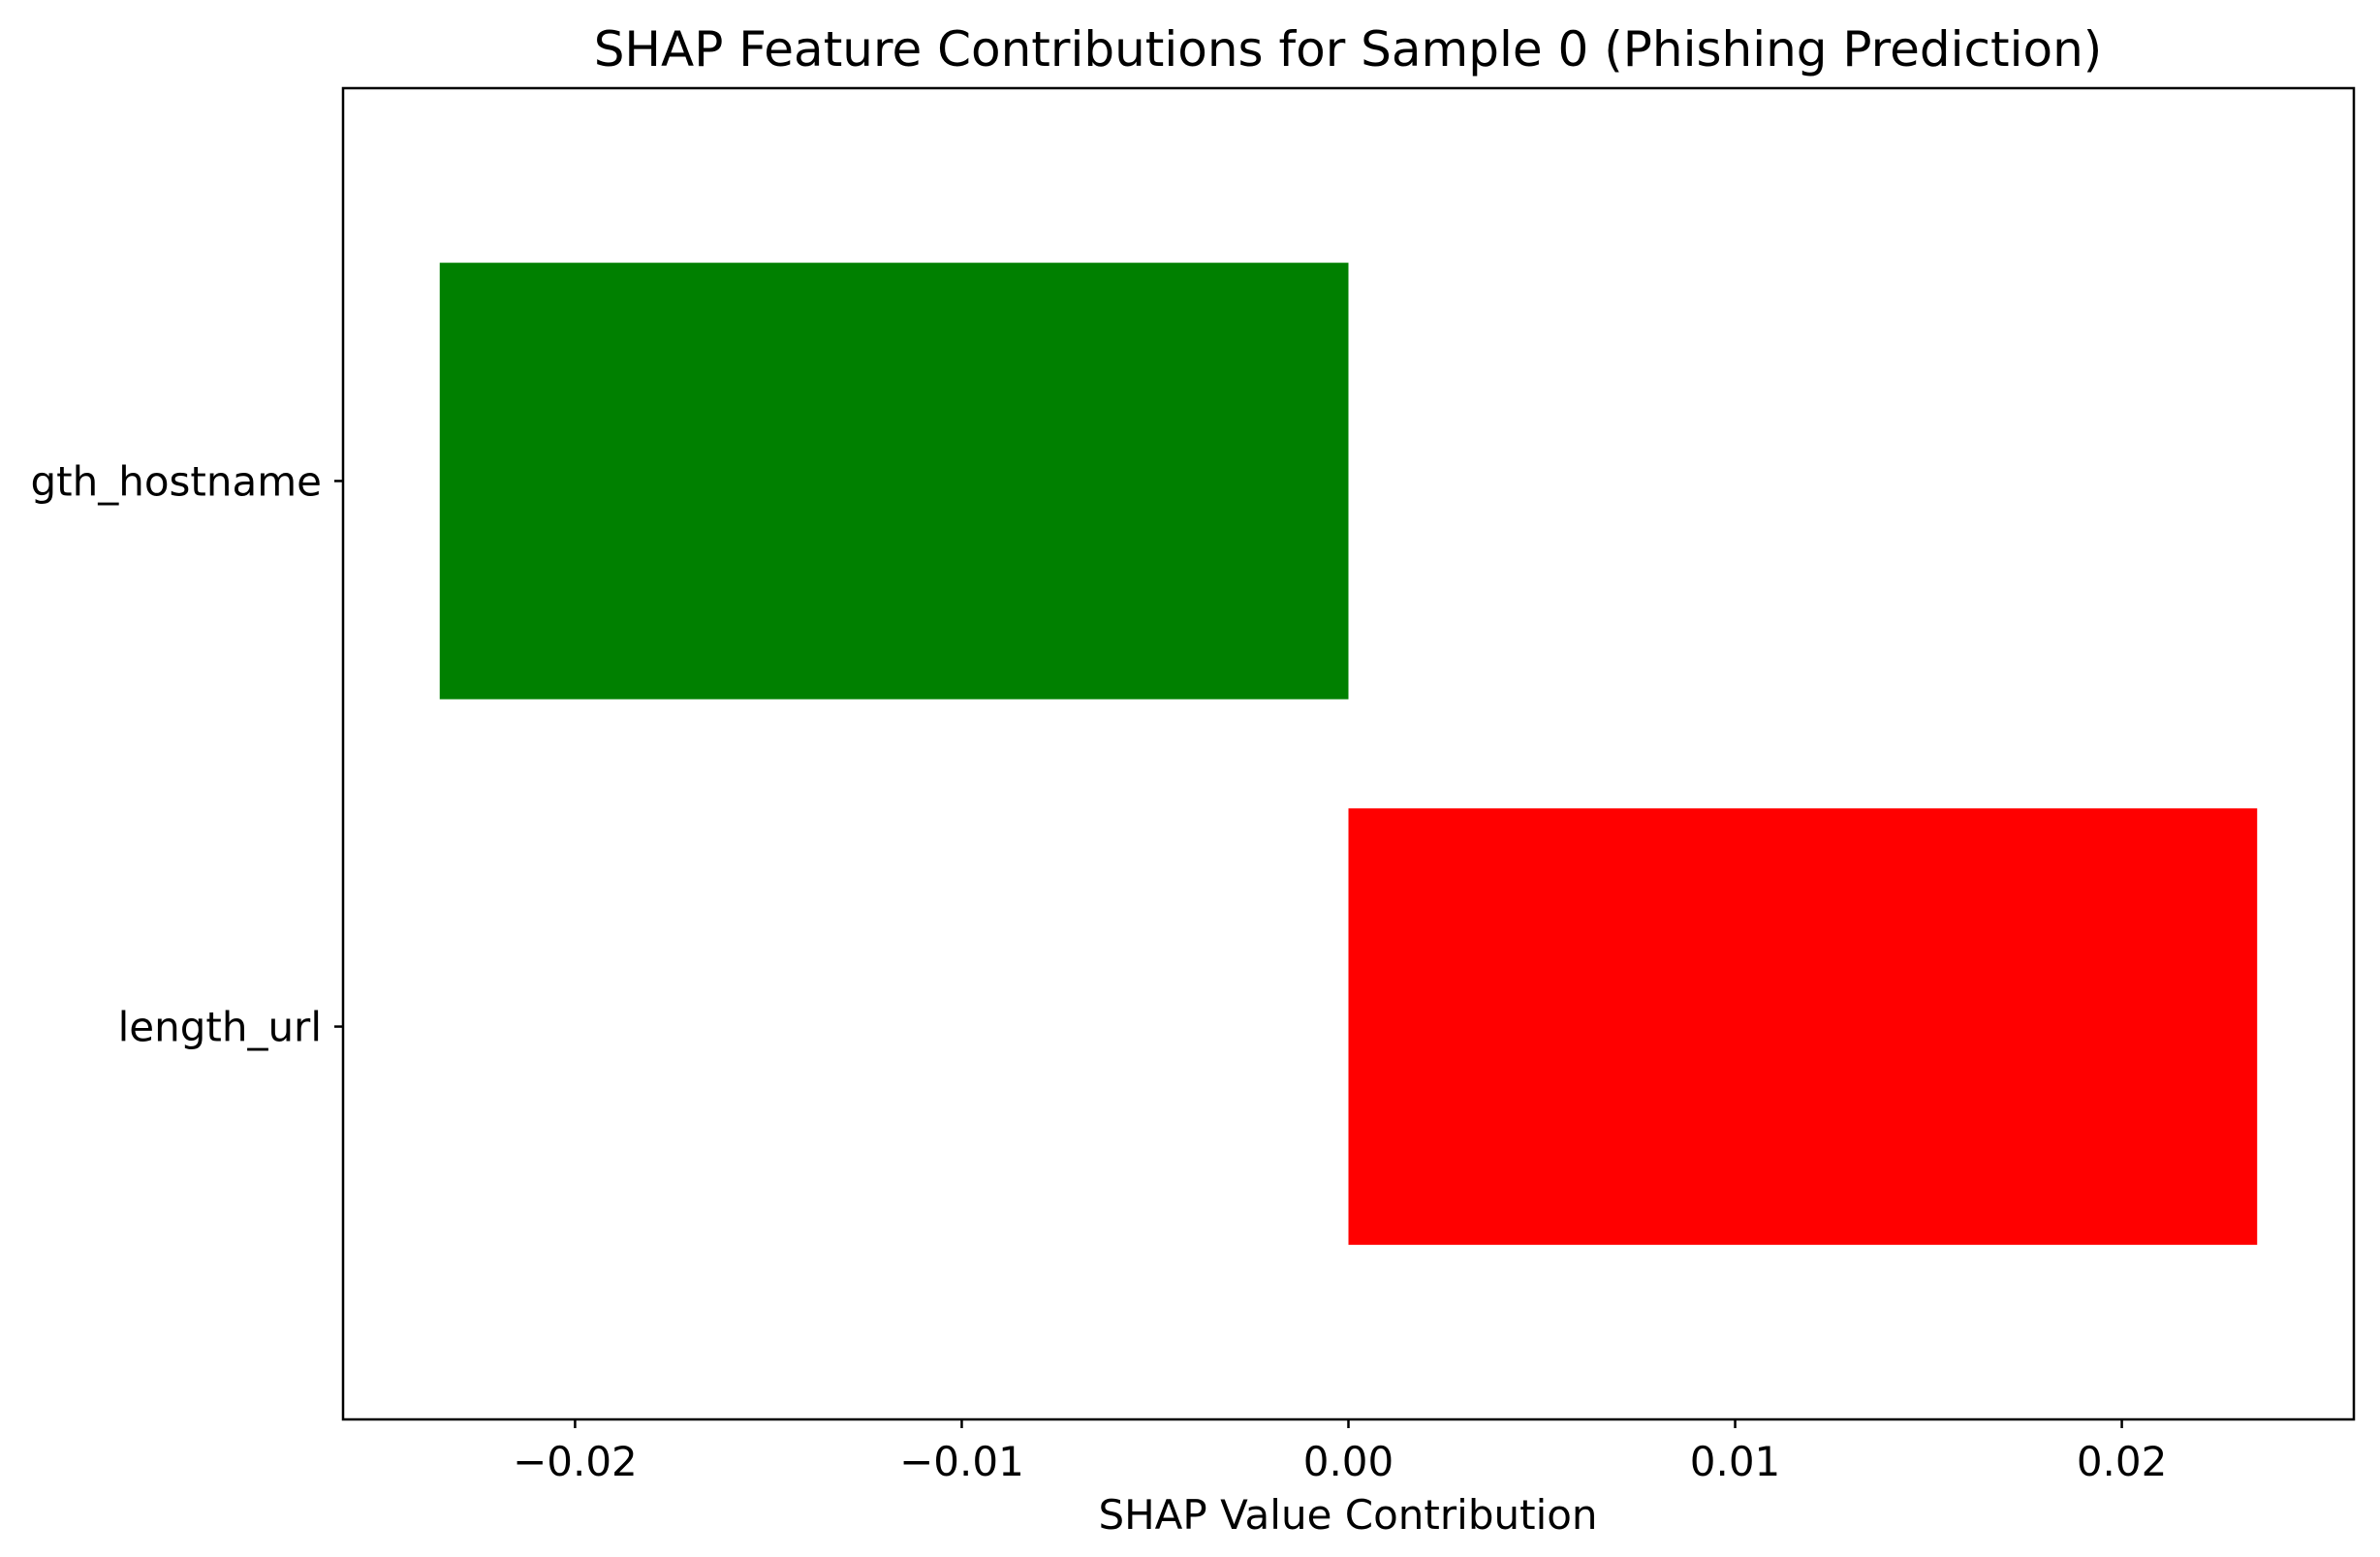  I want to click on x-axis-label: SHAP Value Contribution, so click(1348, 1515).